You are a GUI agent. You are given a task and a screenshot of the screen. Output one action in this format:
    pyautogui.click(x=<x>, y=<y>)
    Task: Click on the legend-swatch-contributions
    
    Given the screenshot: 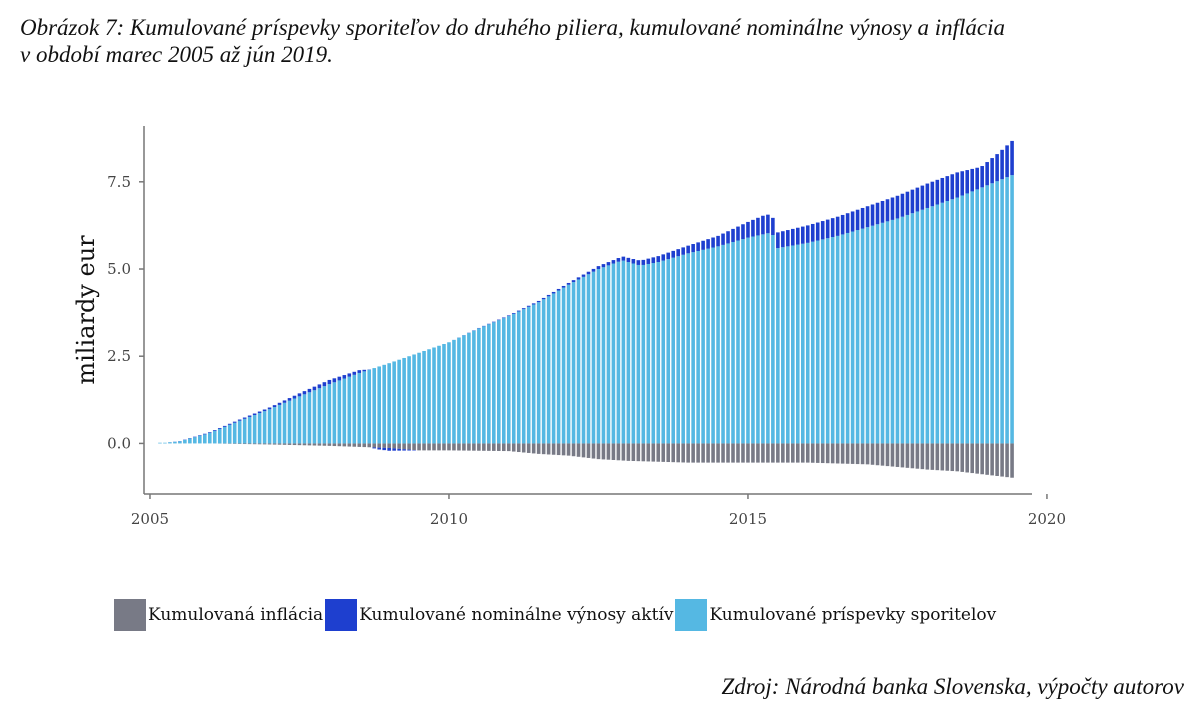 What is the action you would take?
    pyautogui.click(x=691, y=615)
    